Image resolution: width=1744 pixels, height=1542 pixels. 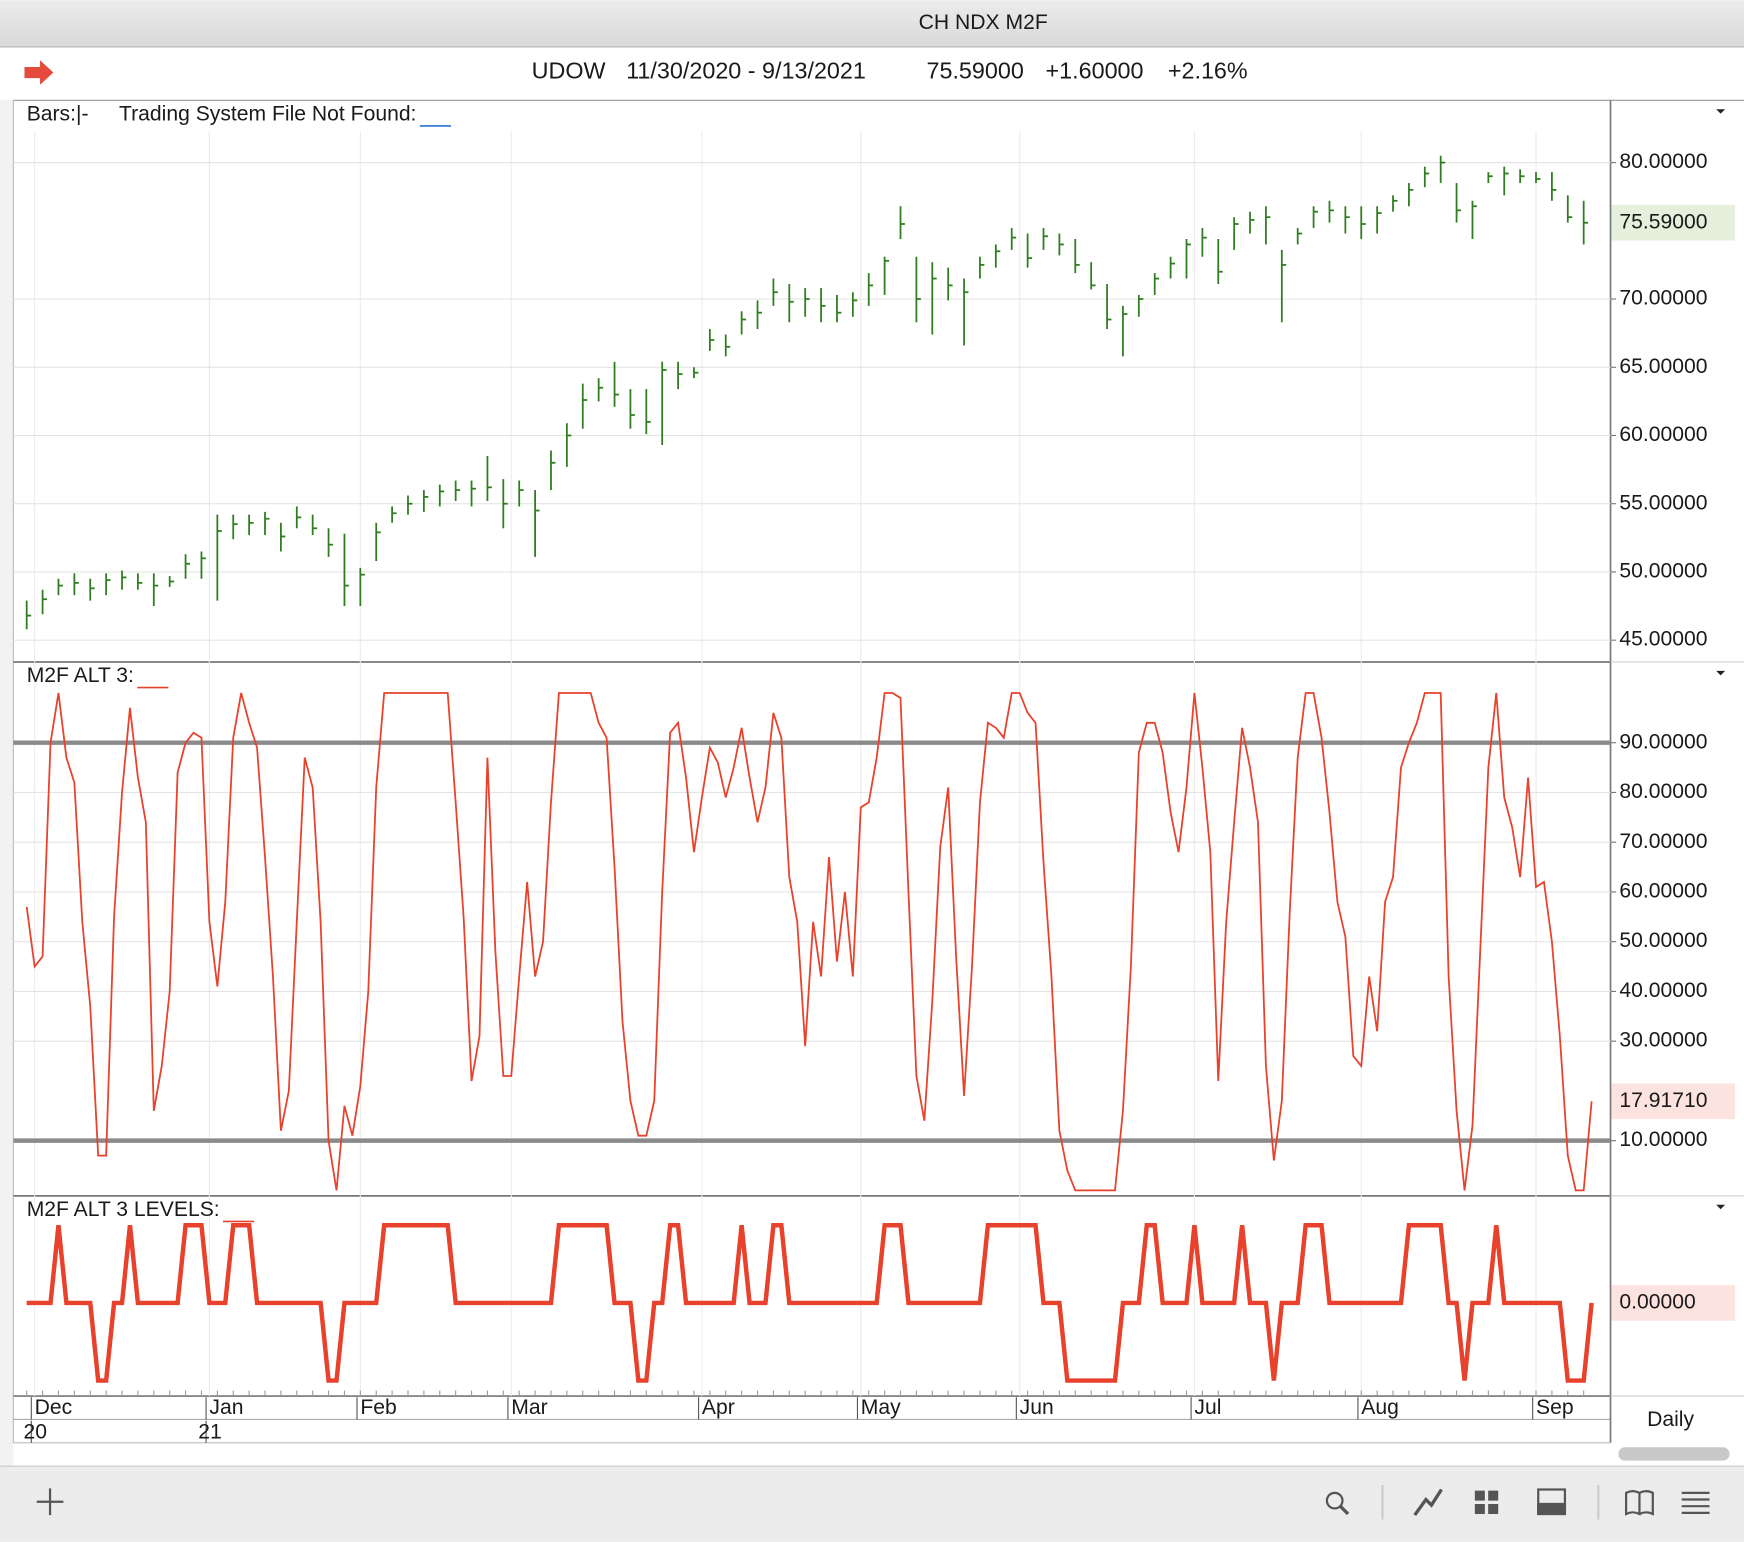 I want to click on last-value-label: 0.00000, so click(x=1657, y=1301).